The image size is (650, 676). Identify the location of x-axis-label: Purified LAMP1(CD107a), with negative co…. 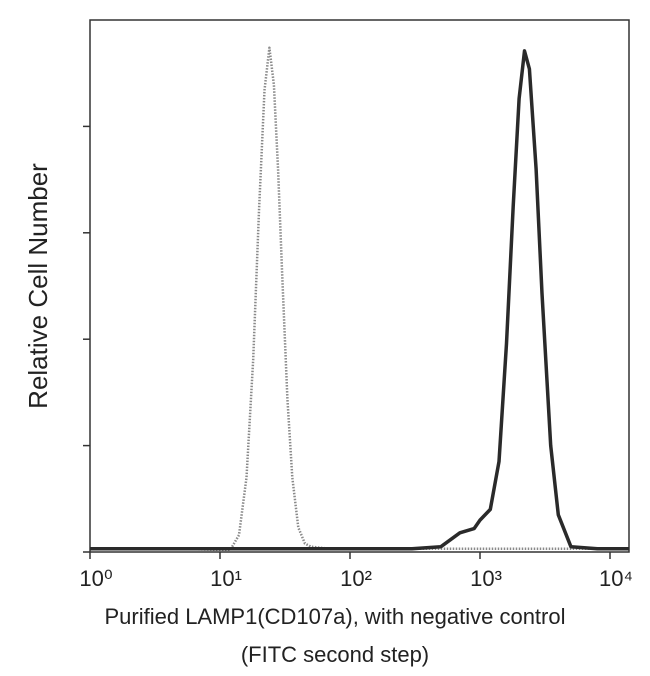
(334, 616).